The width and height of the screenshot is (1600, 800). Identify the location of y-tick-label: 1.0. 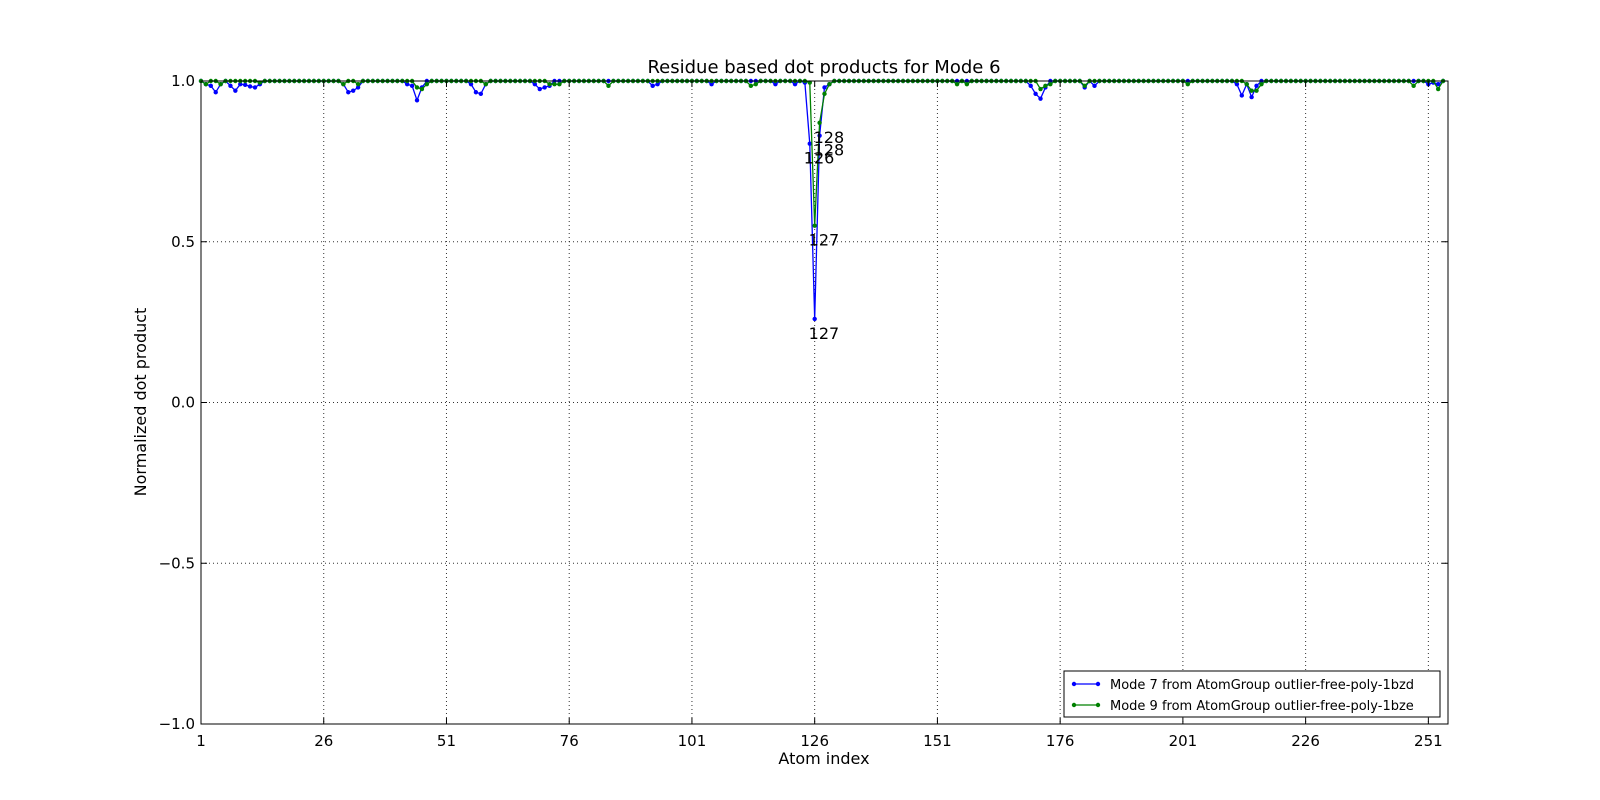
(183, 81).